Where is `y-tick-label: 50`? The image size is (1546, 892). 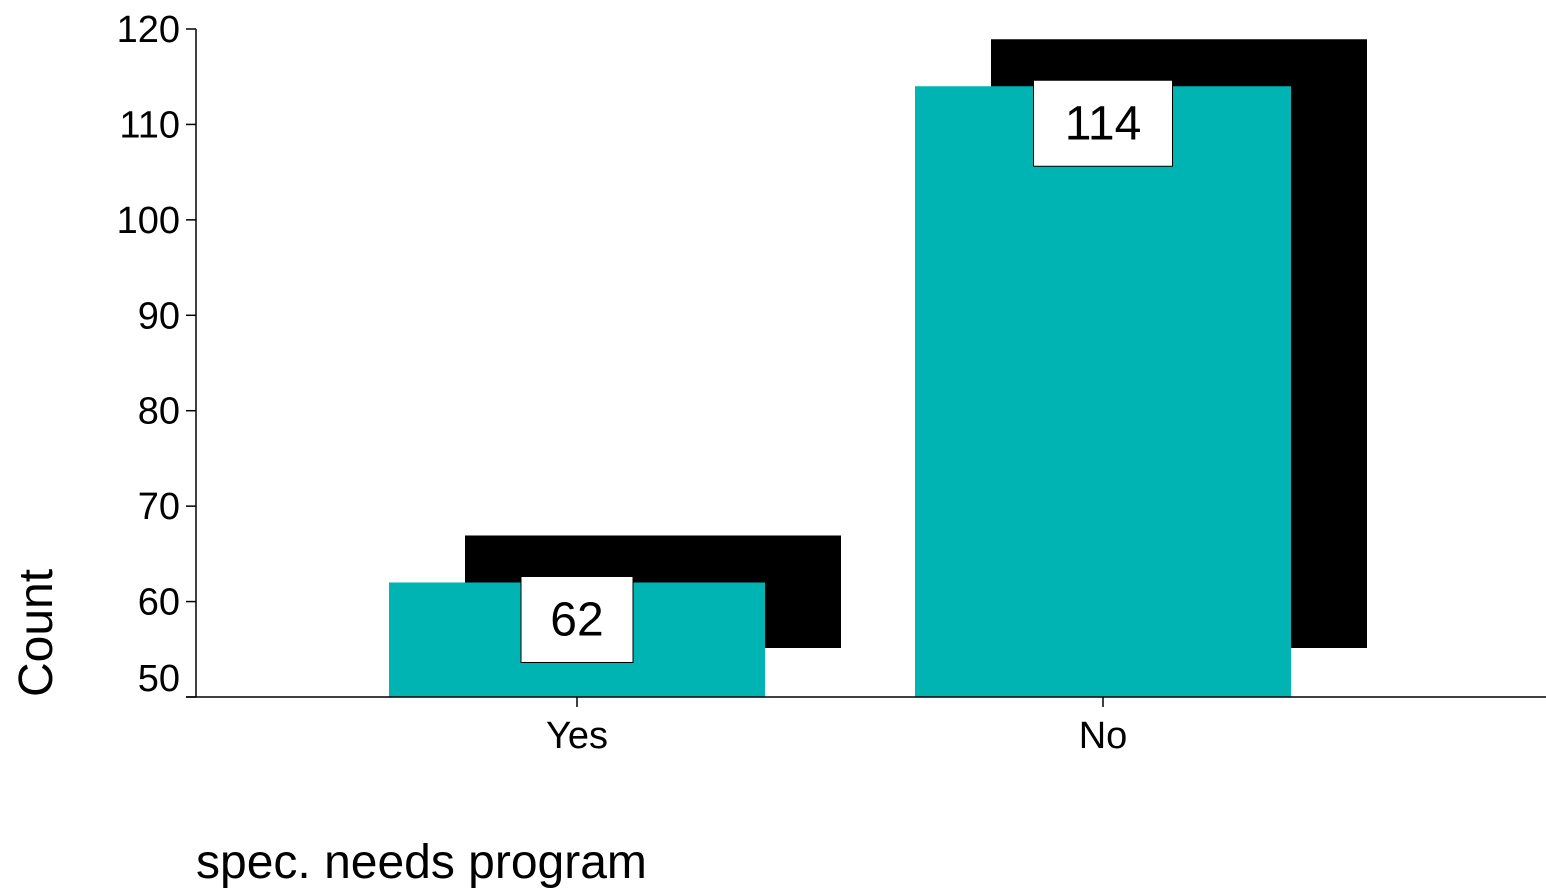
y-tick-label: 50 is located at coordinates (159, 679).